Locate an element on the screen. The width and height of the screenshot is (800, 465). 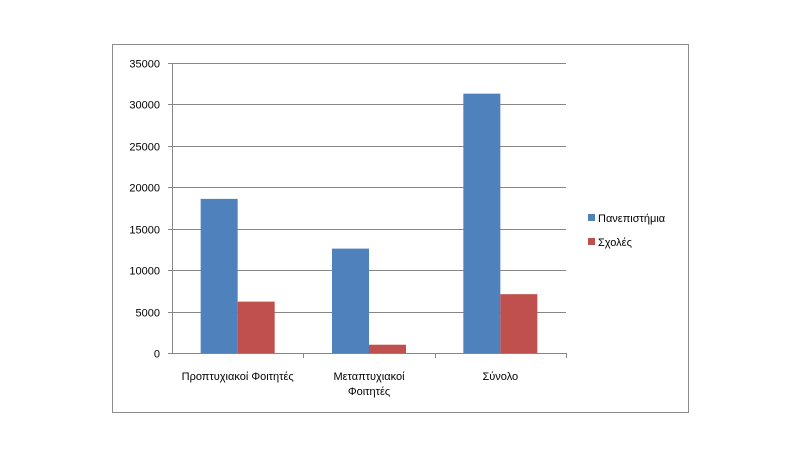
y-axis-ticks: 0 5000 10000 15000 20000 25000 30000 35000 is located at coordinates (150, 210).